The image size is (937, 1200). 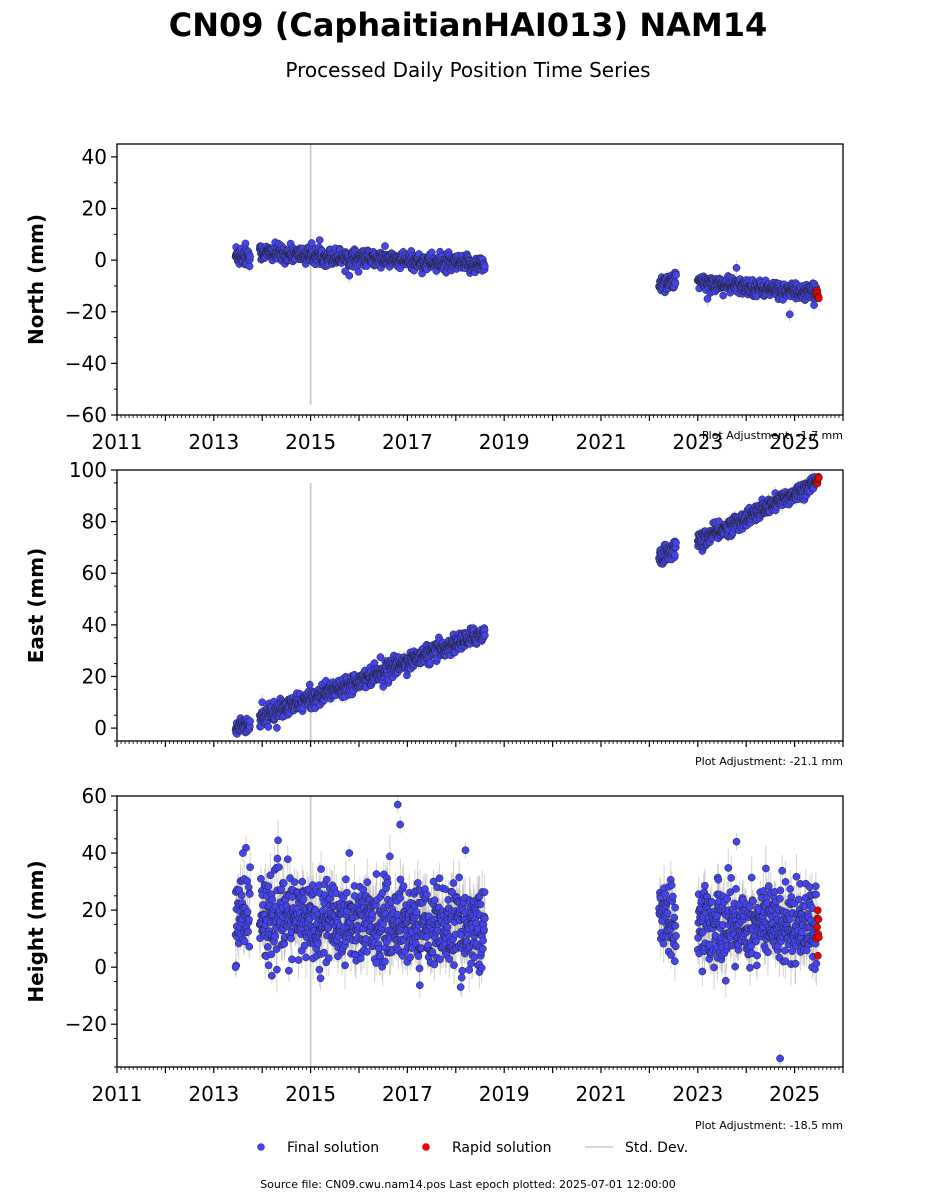 I want to click on figure-subtitle: Processed Daily Position Time Series, so click(x=467, y=70).